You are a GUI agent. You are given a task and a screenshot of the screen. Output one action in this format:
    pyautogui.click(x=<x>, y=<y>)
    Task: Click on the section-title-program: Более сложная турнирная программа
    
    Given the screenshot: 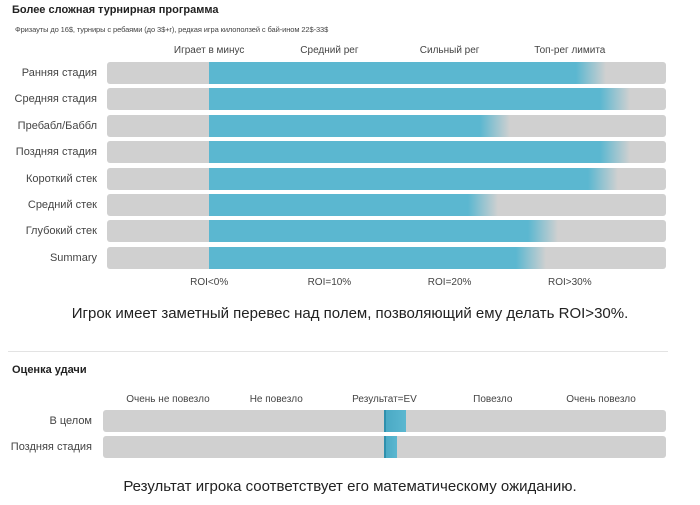 What is the action you would take?
    pyautogui.click(x=115, y=10)
    